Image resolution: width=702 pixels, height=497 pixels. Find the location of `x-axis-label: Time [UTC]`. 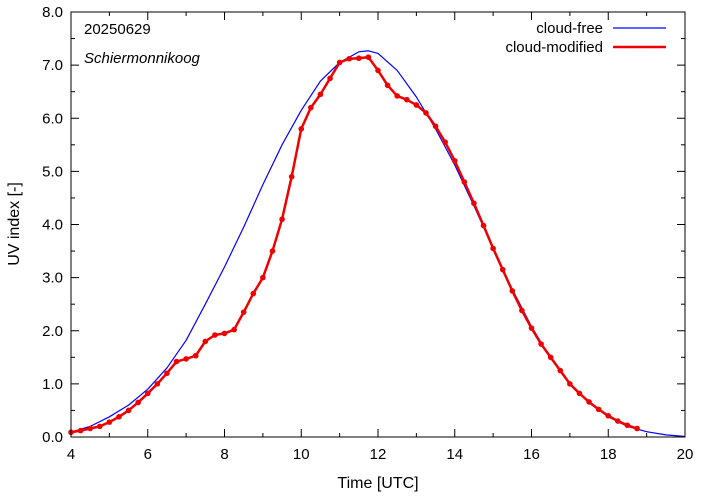

x-axis-label: Time [UTC] is located at coordinates (377, 483).